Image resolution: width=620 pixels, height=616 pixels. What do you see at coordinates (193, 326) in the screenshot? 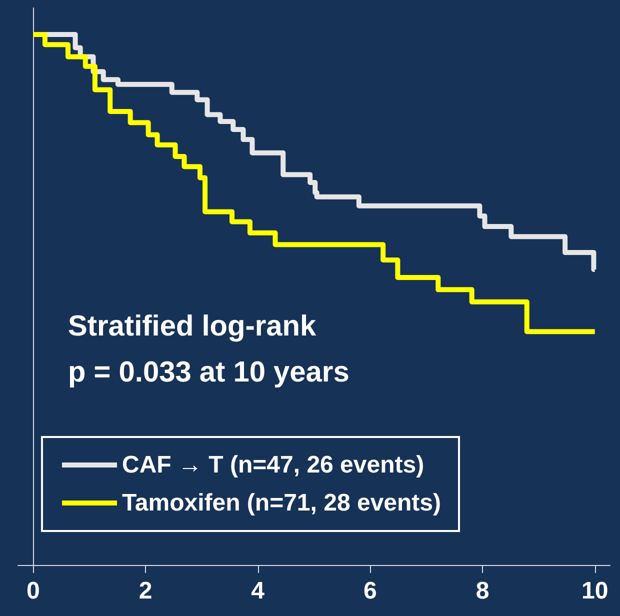
I see `annotation: Stratified log-rank` at bounding box center [193, 326].